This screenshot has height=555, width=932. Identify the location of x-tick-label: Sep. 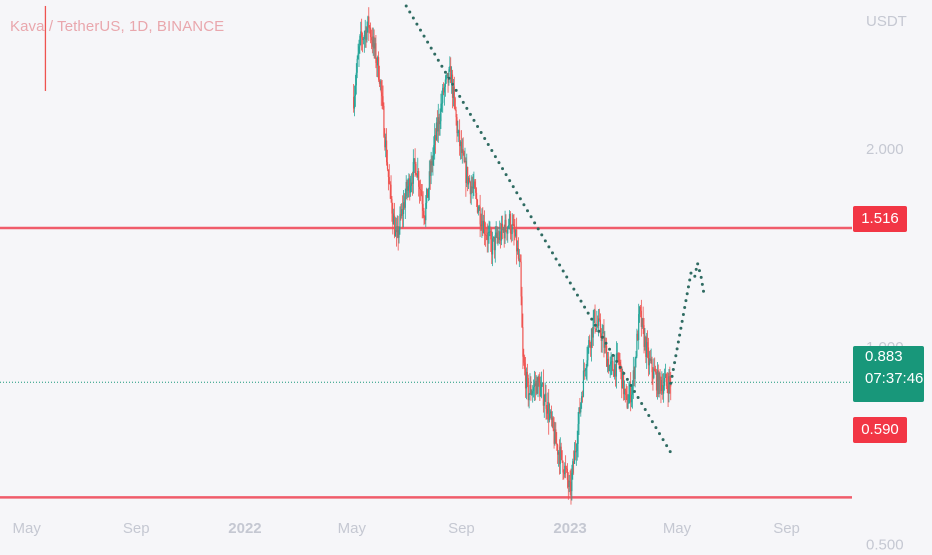
(786, 528).